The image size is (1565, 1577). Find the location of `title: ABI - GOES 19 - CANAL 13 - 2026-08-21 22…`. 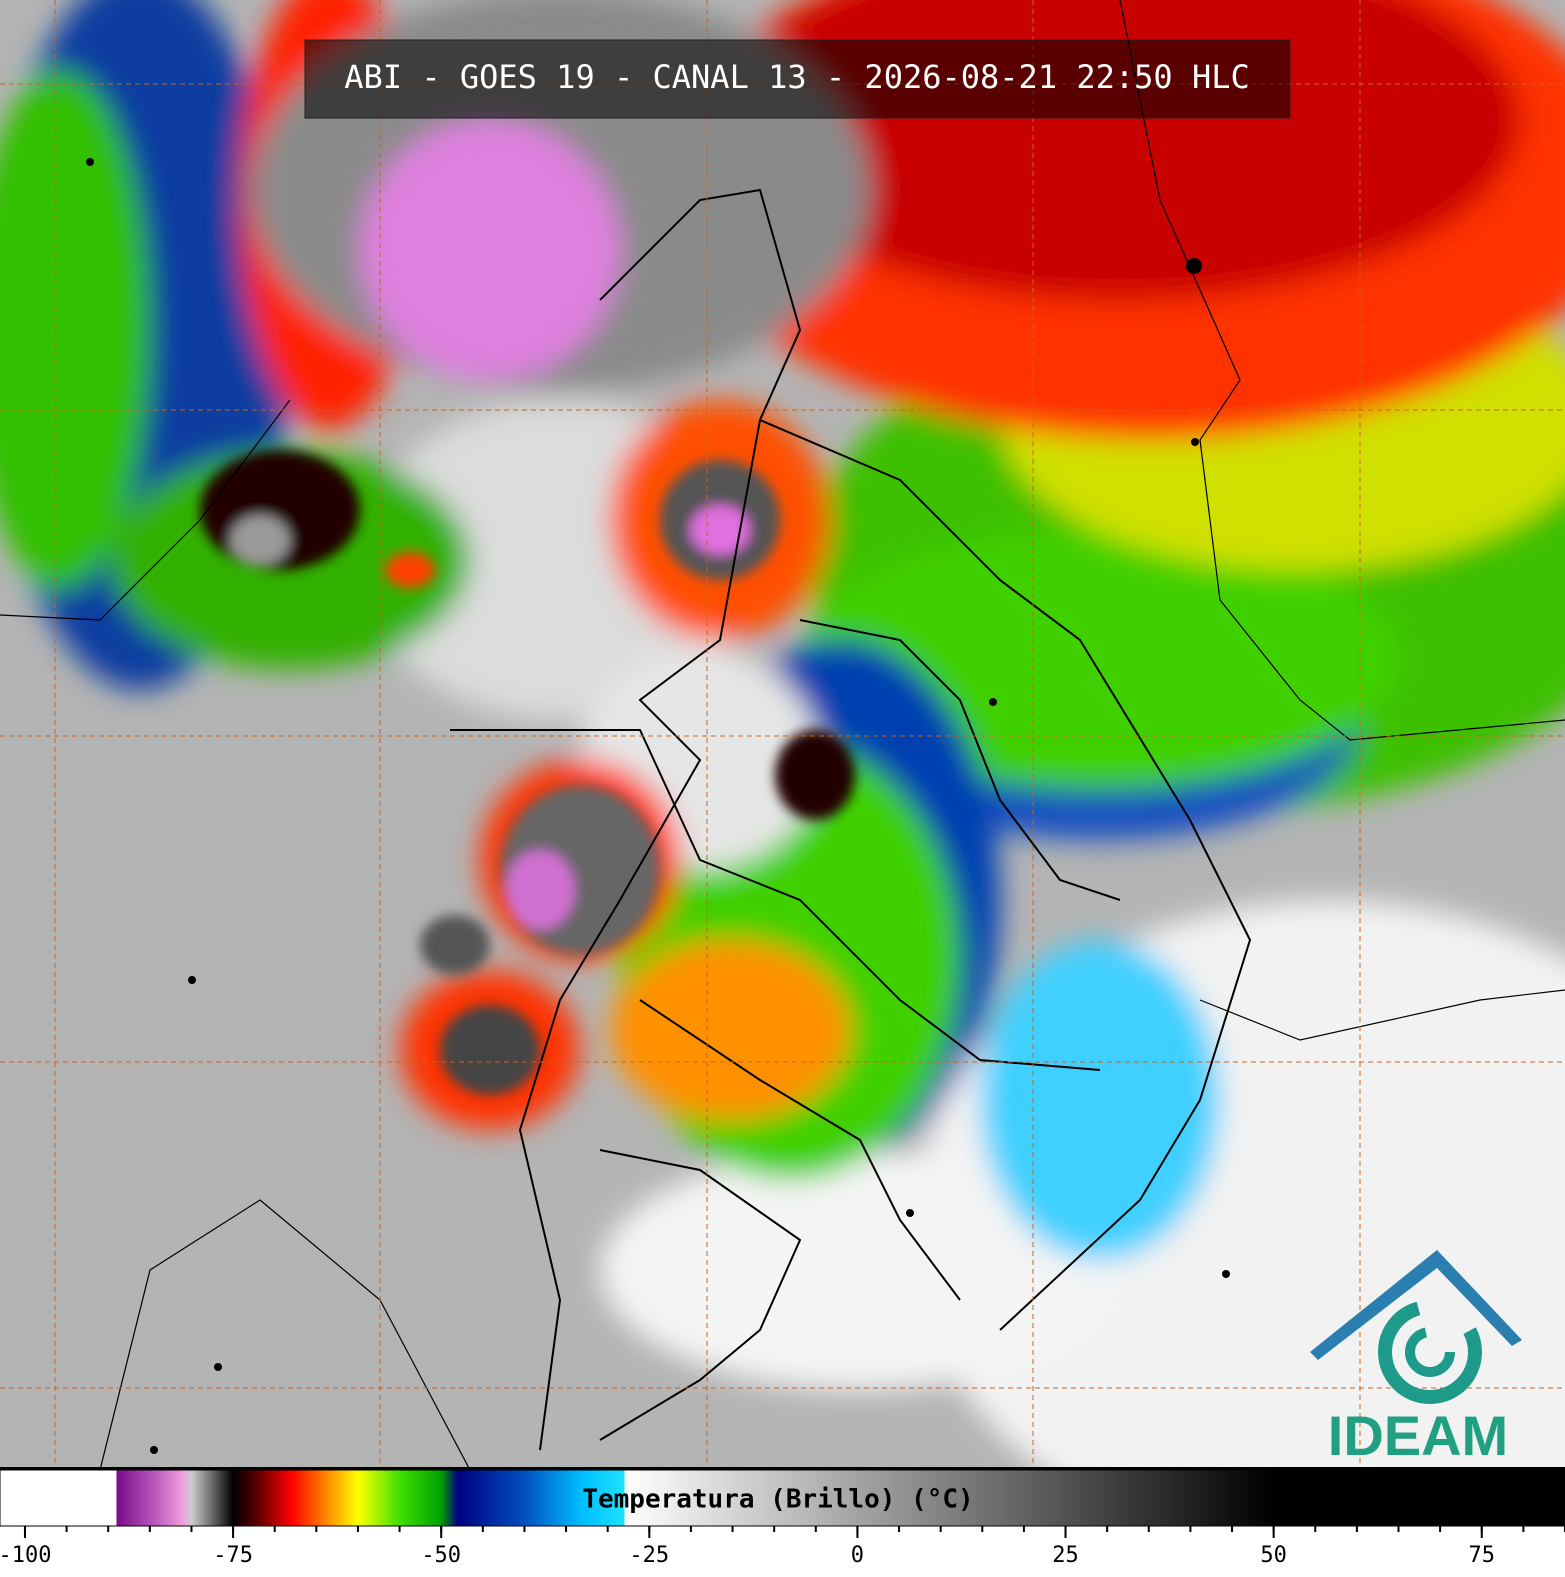

title: ABI - GOES 19 - CANAL 13 - 2026-08-21 22… is located at coordinates (796, 77).